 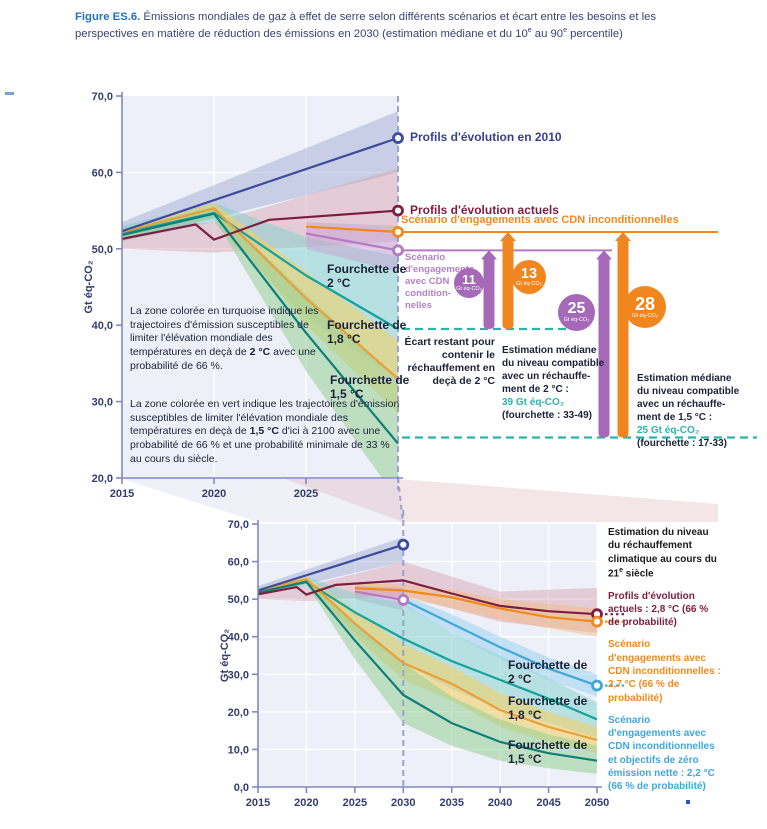 I want to click on gap-badge-11: 11 Gt éq-CO₂, so click(x=469, y=283).